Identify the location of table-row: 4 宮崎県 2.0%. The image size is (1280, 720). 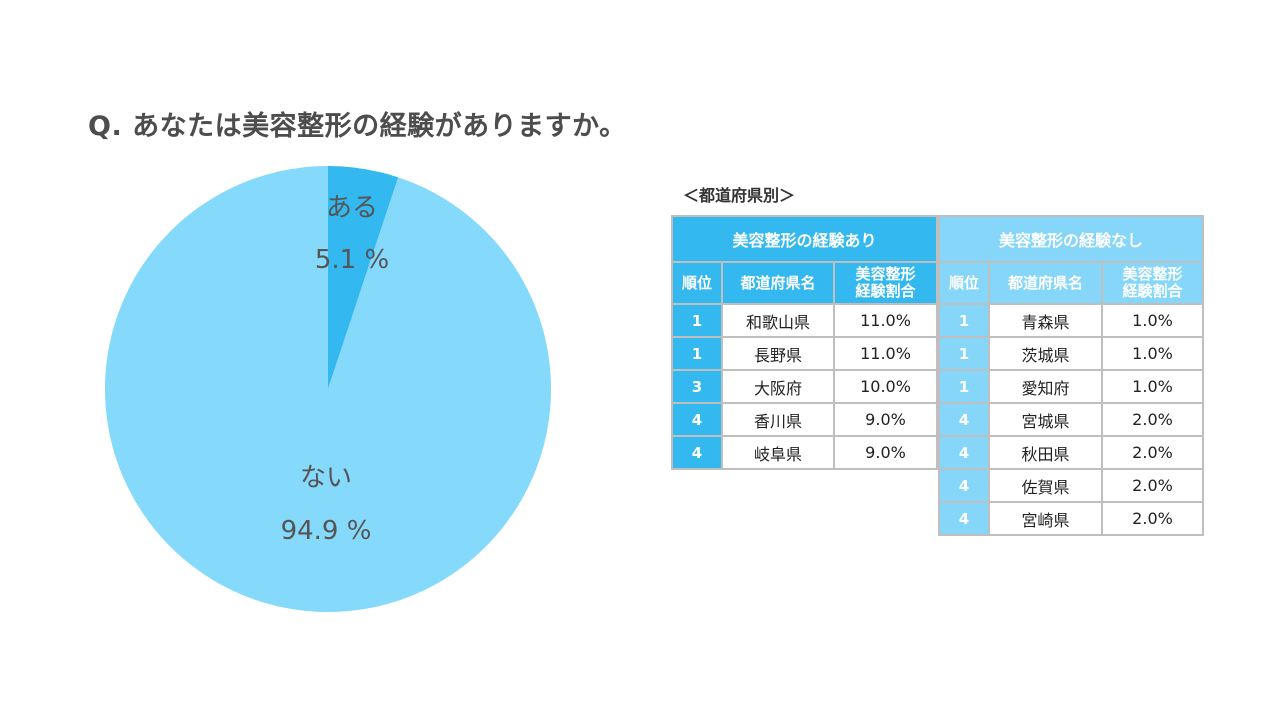
(1071, 518).